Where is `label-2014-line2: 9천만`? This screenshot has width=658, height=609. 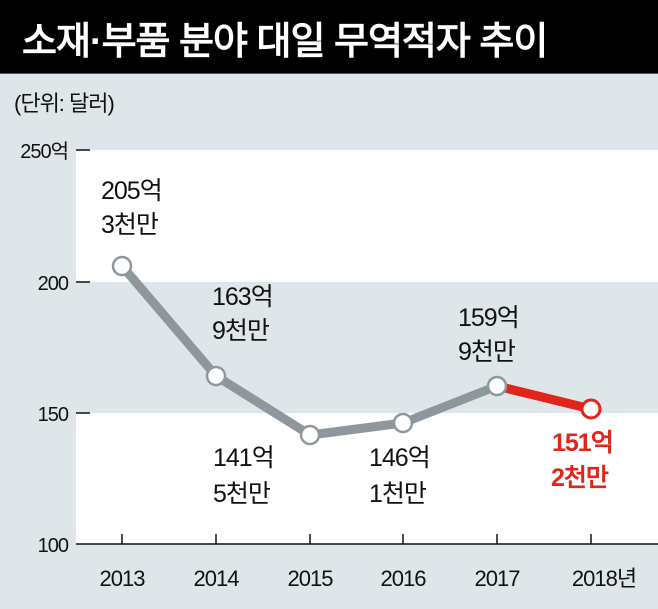
label-2014-line2: 9천만 is located at coordinates (241, 331).